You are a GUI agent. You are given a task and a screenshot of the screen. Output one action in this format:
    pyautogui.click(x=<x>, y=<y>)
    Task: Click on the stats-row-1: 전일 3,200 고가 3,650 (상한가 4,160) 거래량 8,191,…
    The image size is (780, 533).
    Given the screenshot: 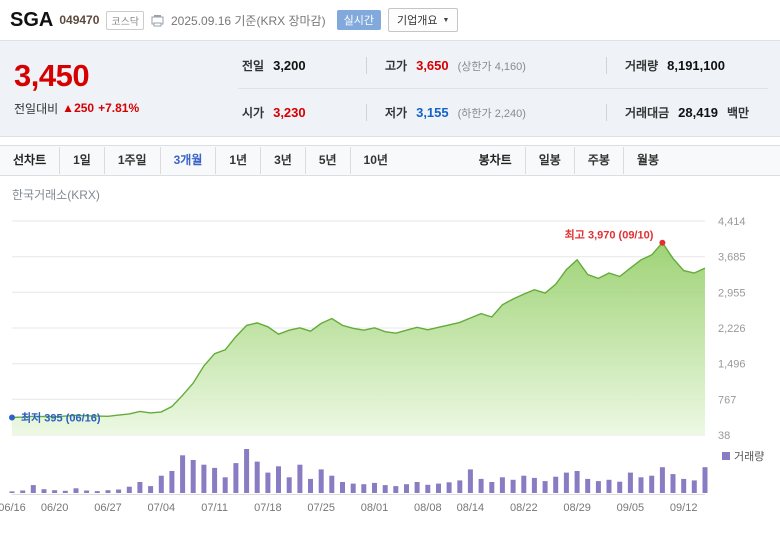 What is the action you would take?
    pyautogui.click(x=503, y=65)
    